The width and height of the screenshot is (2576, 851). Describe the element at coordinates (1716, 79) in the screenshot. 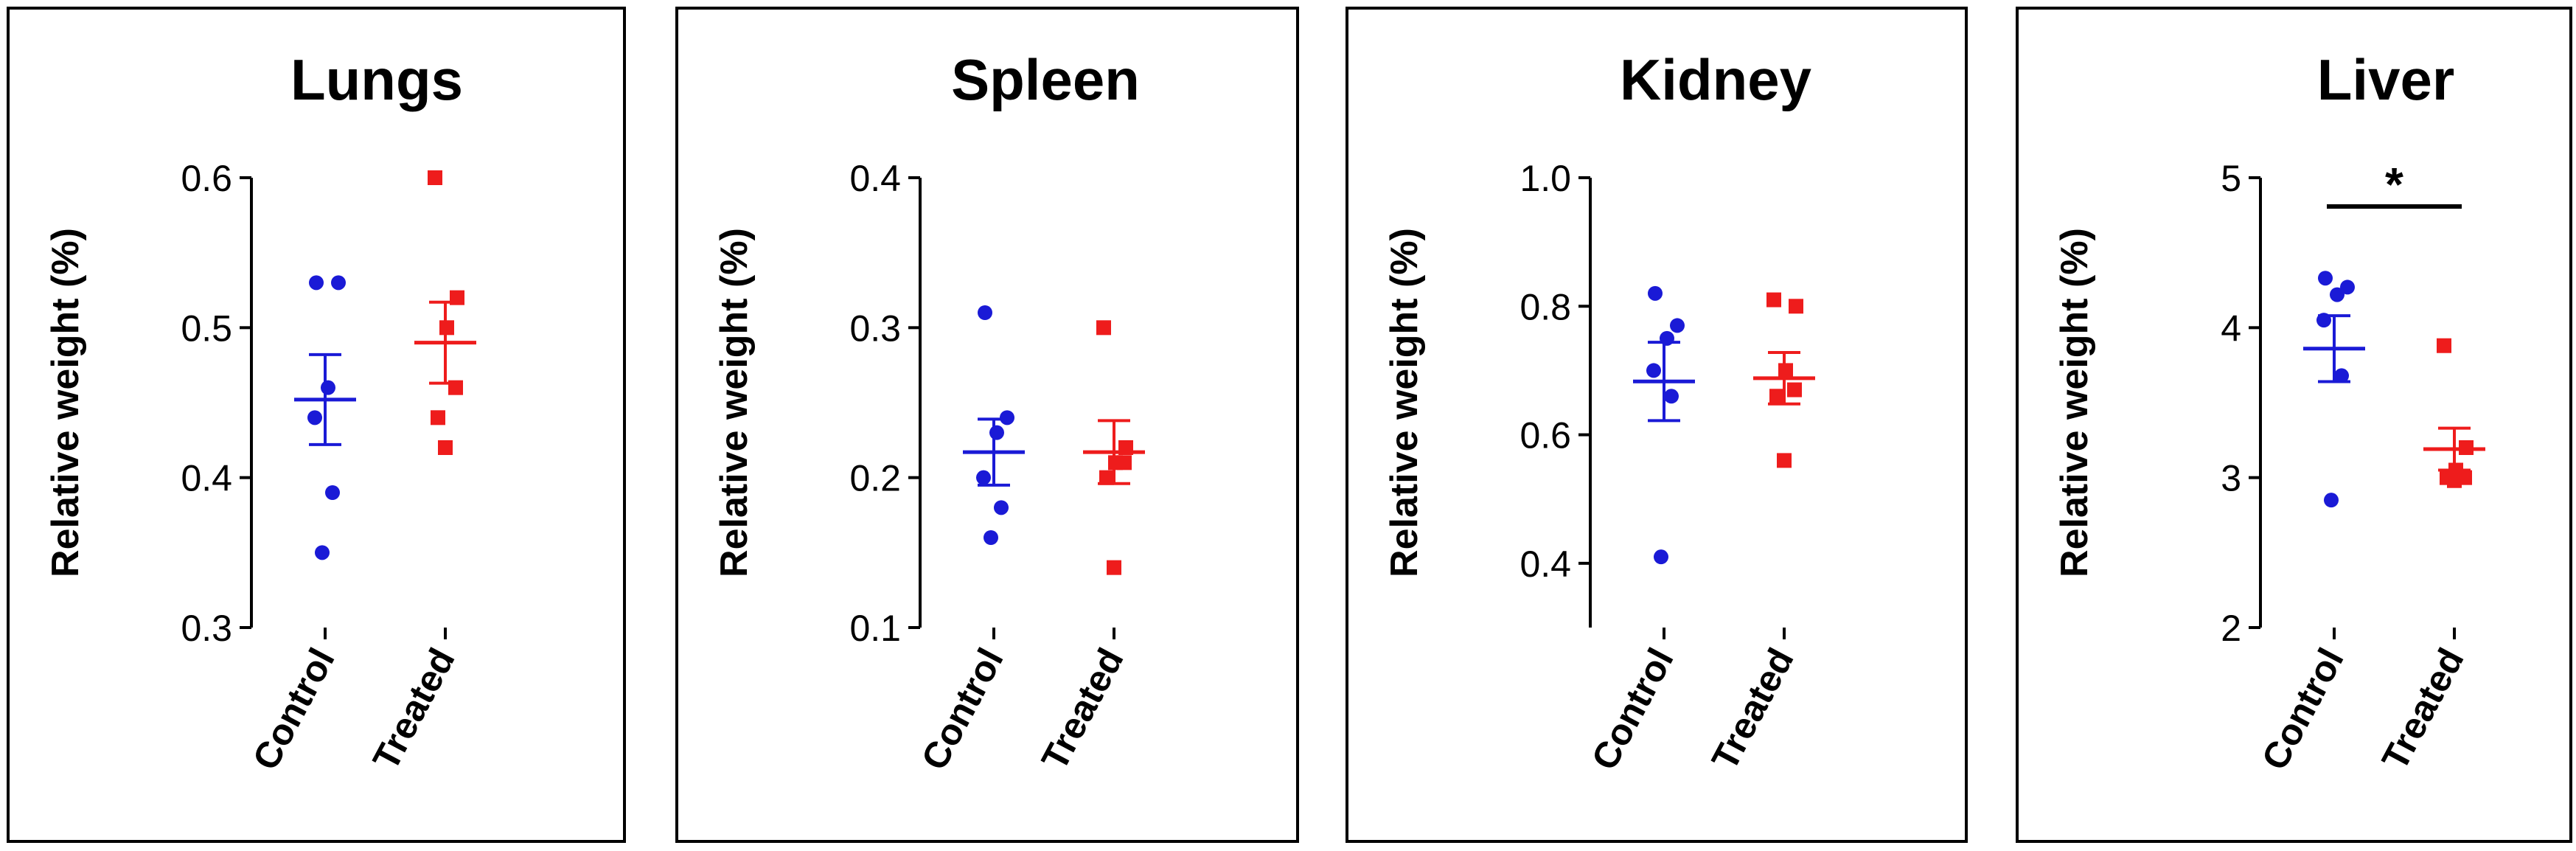

I see `panel-title: Kidney` at that location.